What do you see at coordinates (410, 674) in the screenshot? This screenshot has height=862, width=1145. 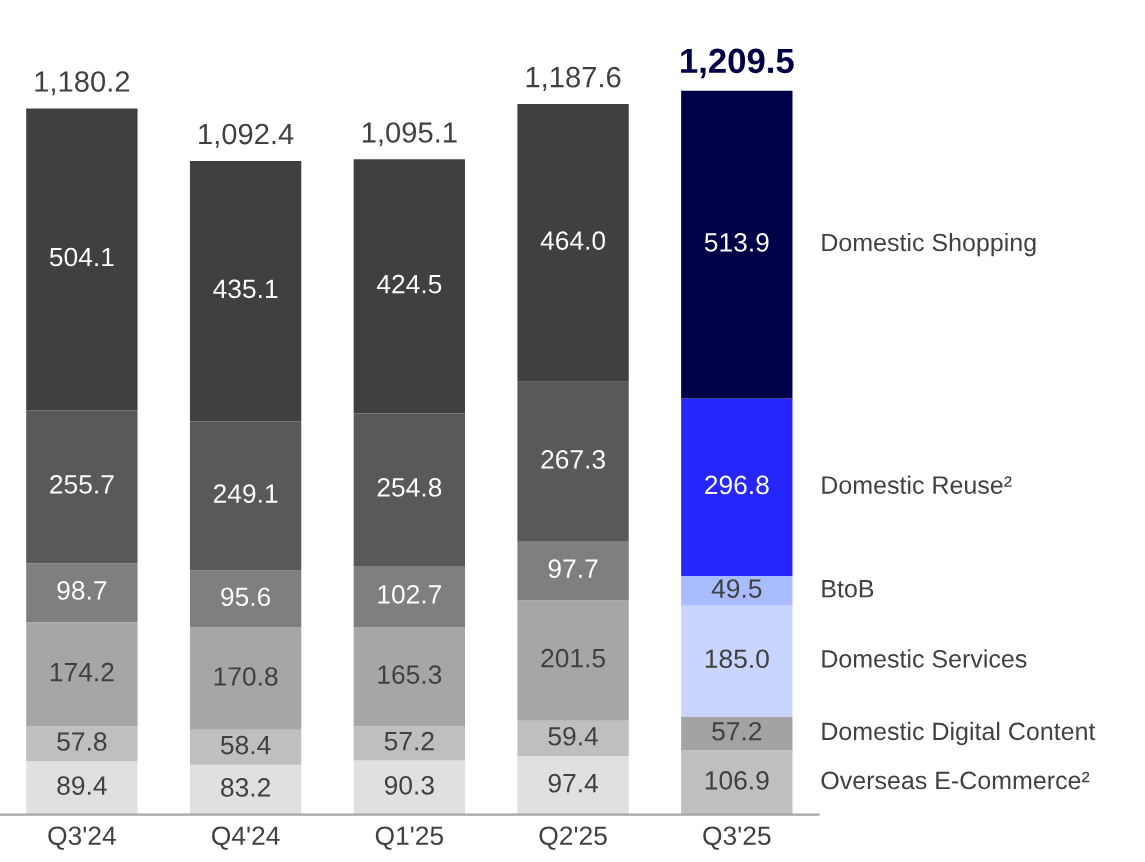 I see `data-label: 165.3` at bounding box center [410, 674].